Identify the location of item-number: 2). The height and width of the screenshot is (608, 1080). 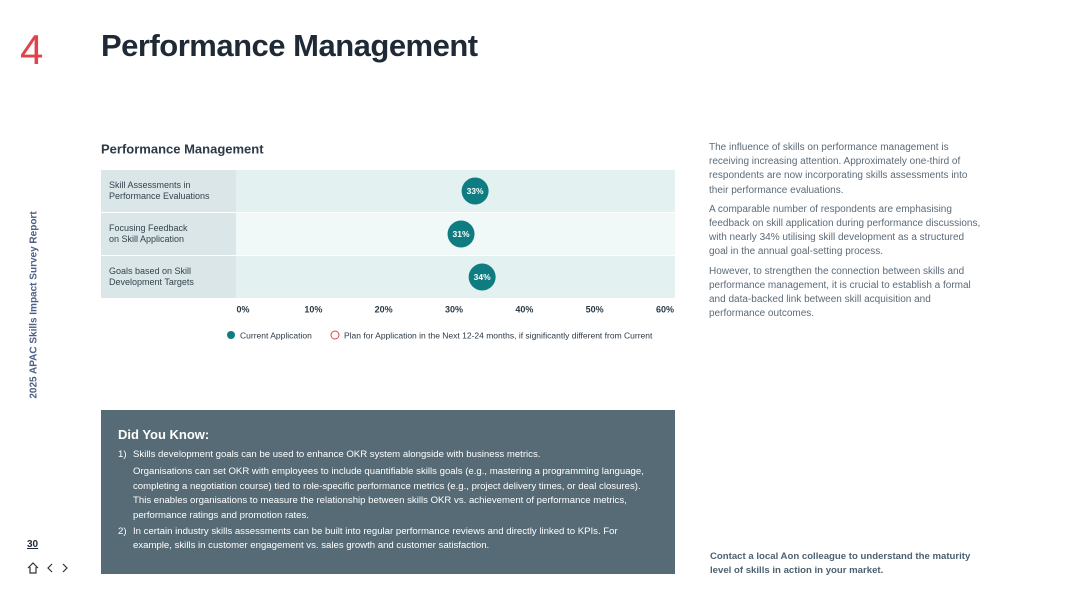
(122, 532).